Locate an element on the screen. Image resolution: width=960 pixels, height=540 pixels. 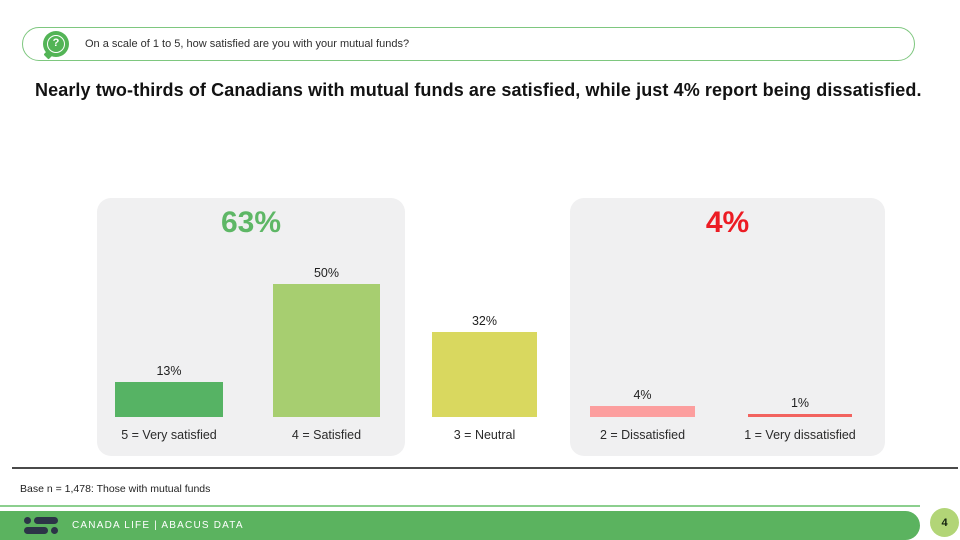
footer-bar: CANADA LIFE | ABACUS DATA is located at coordinates (460, 525).